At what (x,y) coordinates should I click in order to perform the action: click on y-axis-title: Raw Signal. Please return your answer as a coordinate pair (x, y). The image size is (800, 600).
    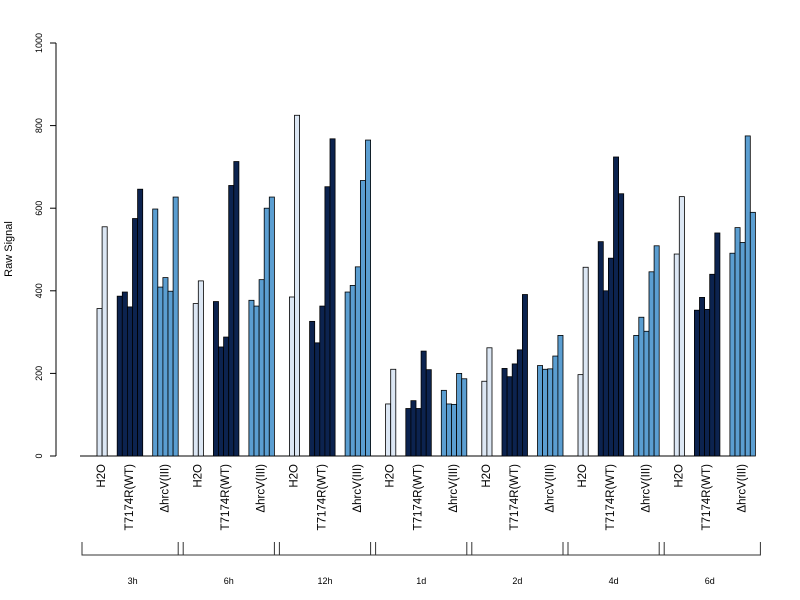
    Looking at the image, I should click on (9, 249).